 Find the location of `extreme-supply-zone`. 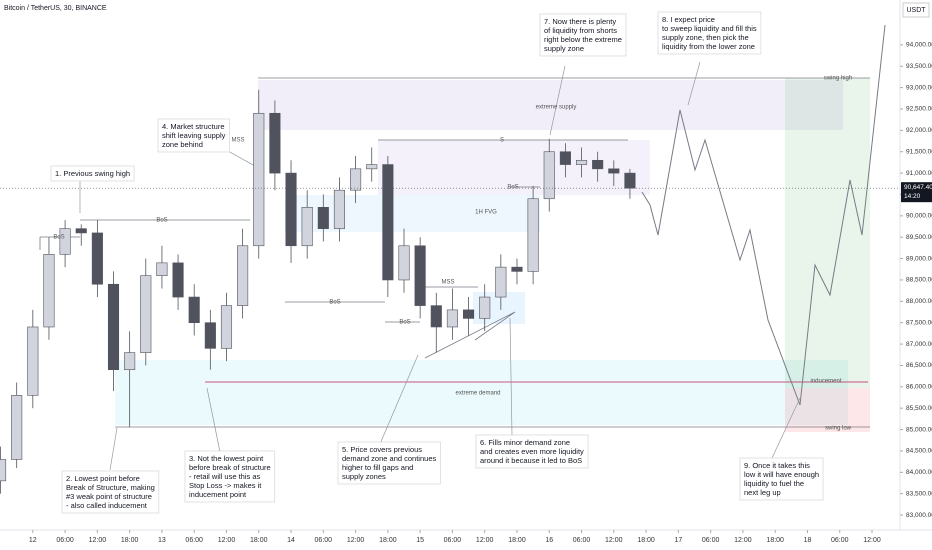

extreme-supply-zone is located at coordinates (550, 105).